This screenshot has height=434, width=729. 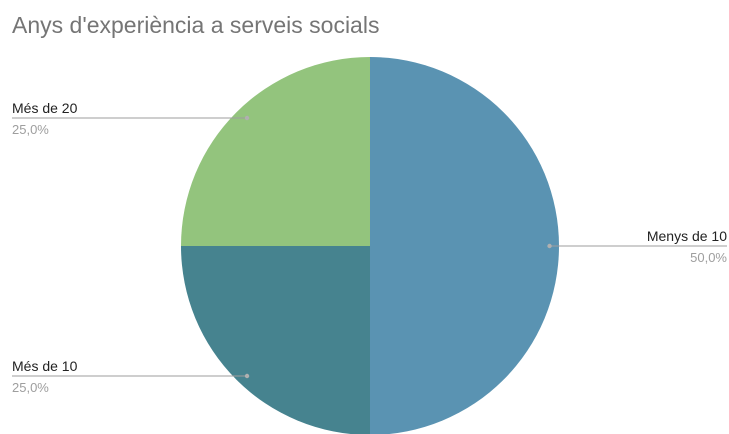 I want to click on slice-percent-label: 50,0%, so click(x=708, y=257).